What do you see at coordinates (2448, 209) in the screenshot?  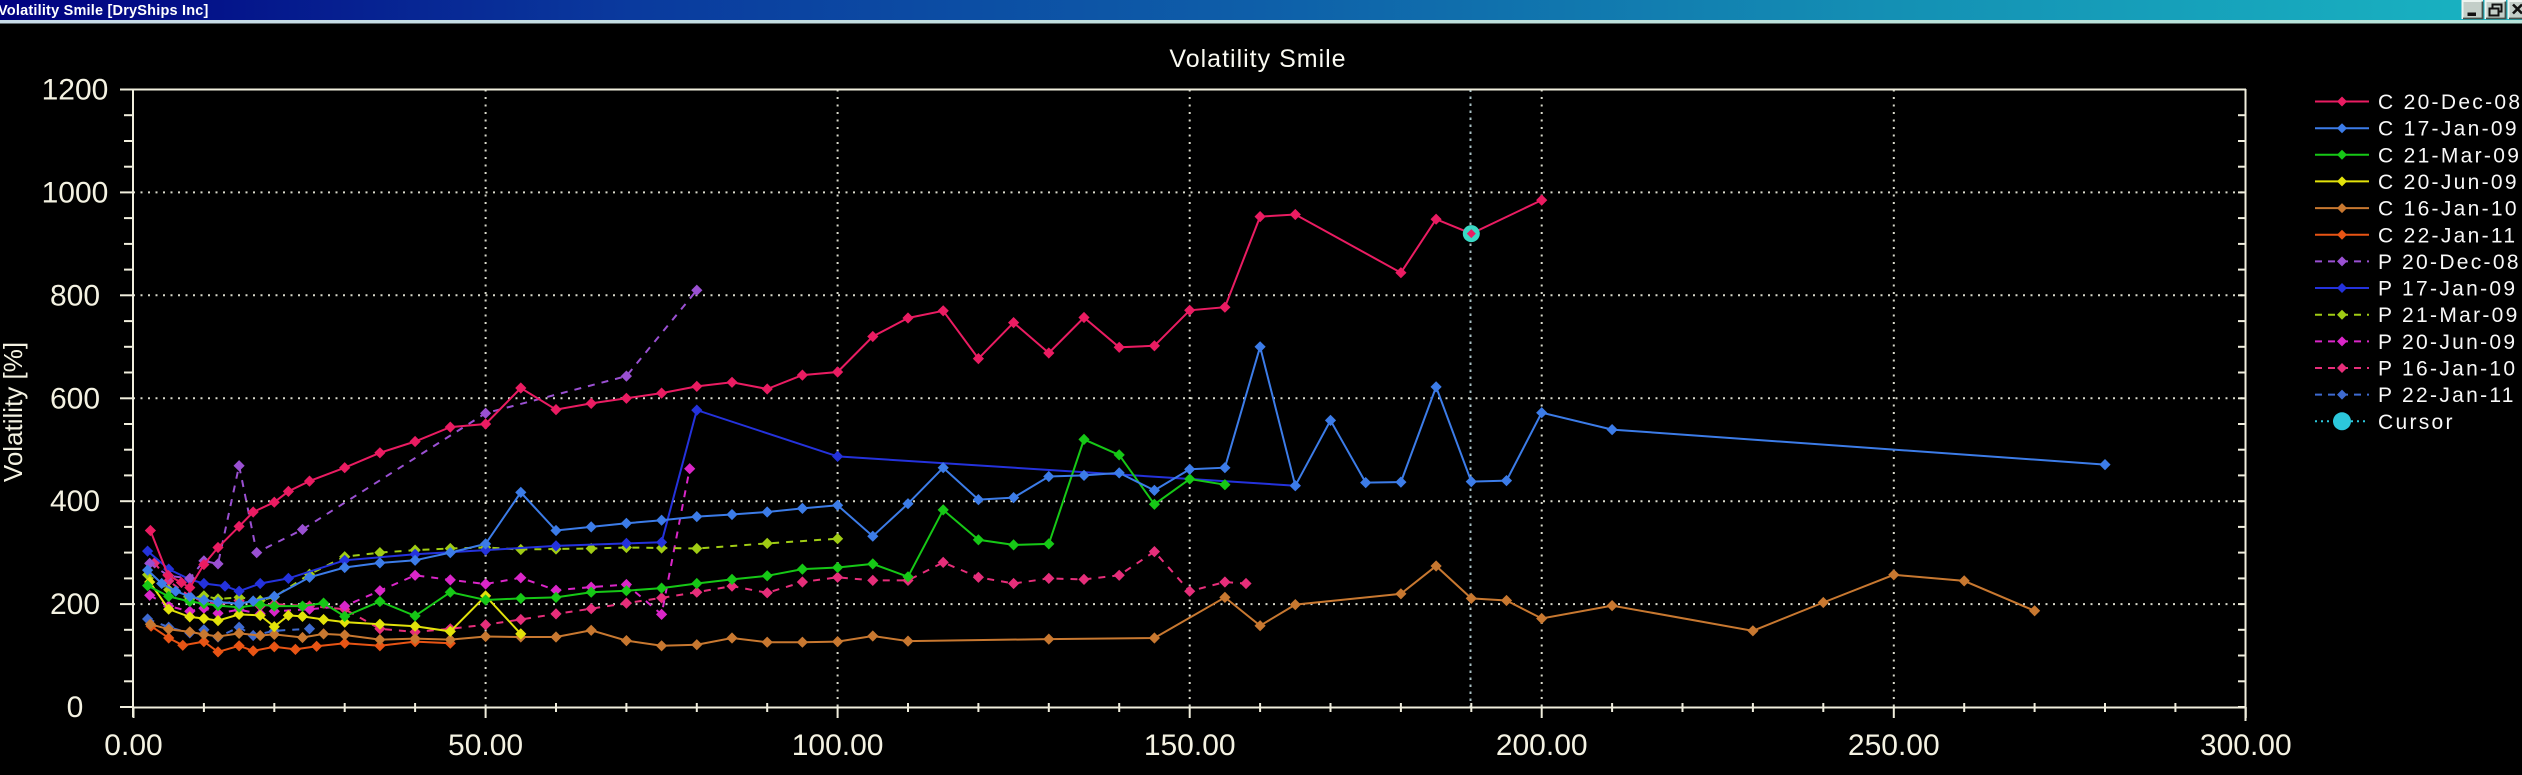 I see `svg-text: C 16-Jan-10` at bounding box center [2448, 209].